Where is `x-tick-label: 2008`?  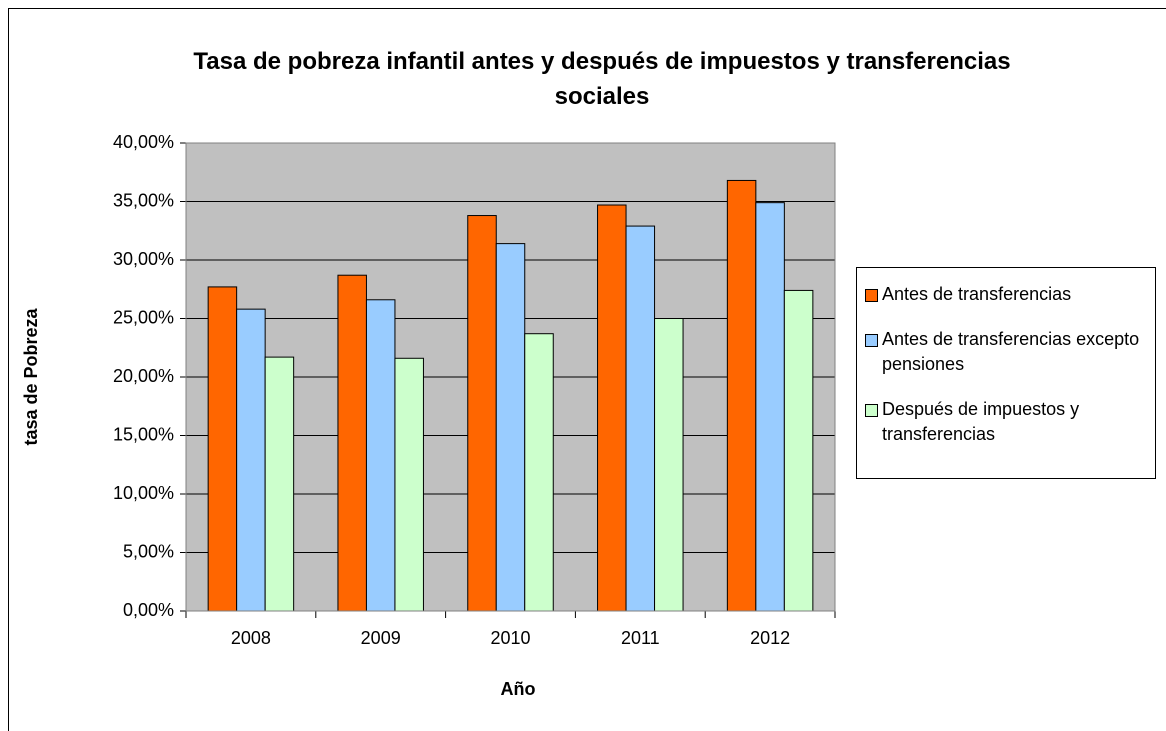
x-tick-label: 2008 is located at coordinates (251, 638).